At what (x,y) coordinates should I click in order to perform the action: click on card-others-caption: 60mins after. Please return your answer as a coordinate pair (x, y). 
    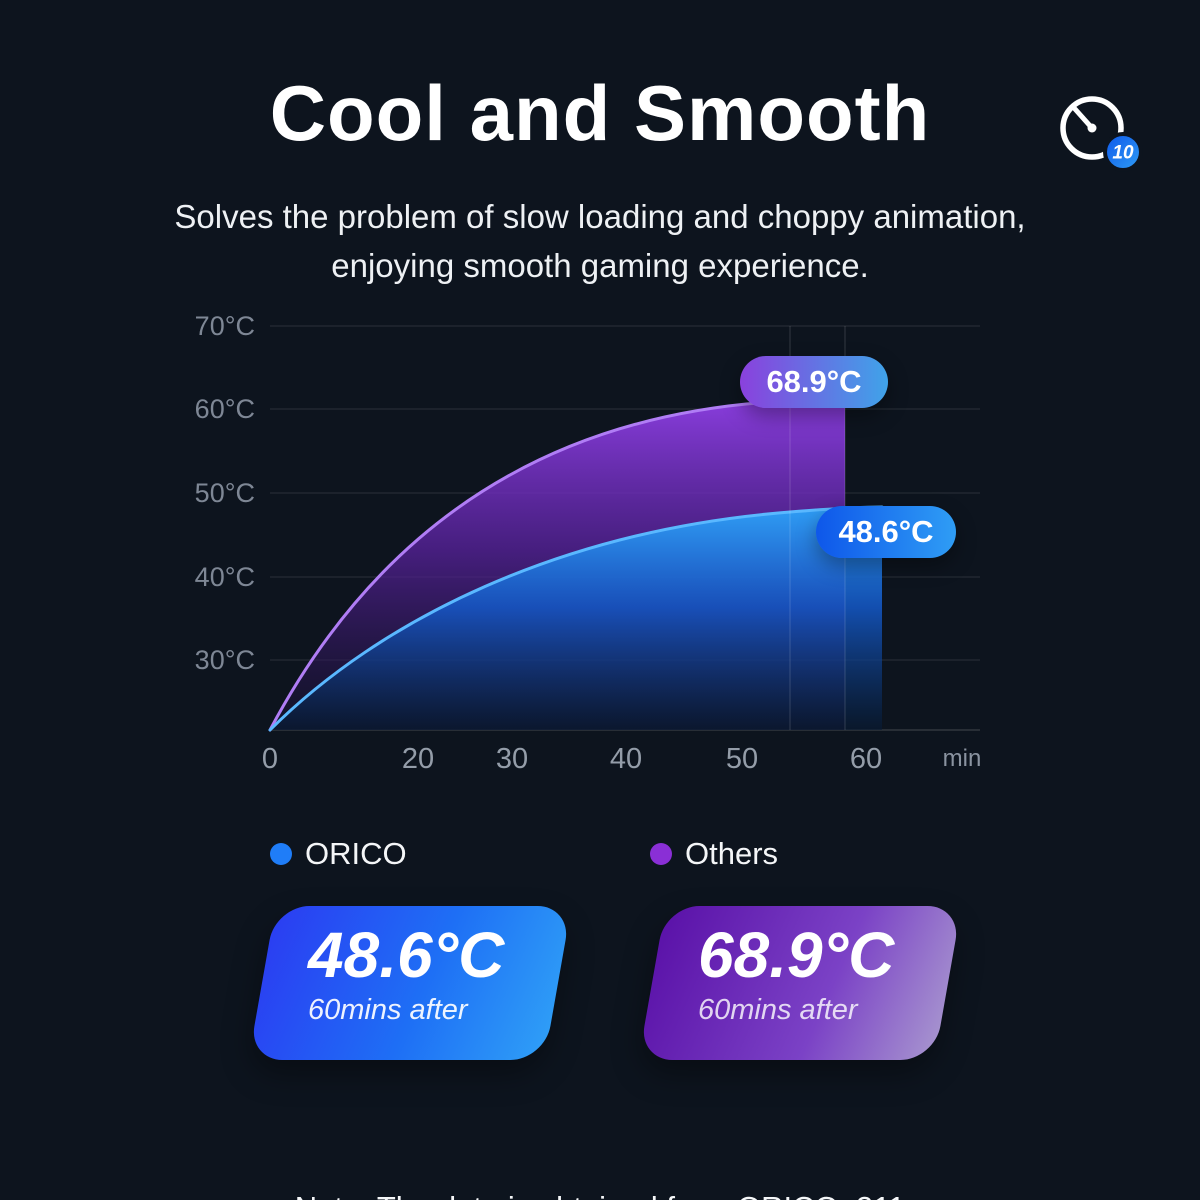
    Looking at the image, I should click on (778, 1010).